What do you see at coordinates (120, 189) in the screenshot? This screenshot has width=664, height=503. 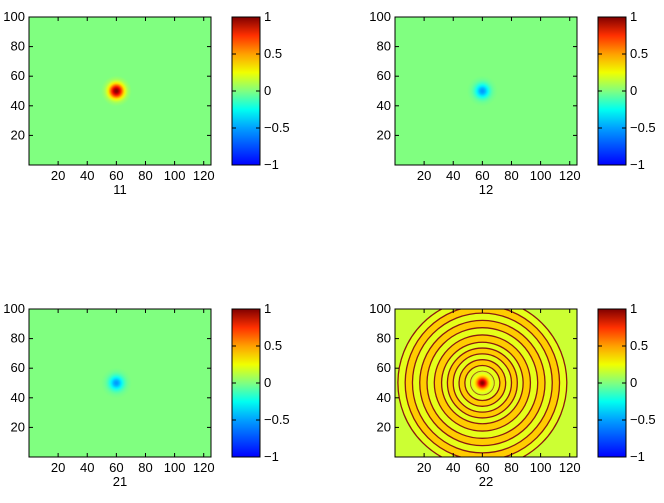 I see `x-axis-label: 11` at bounding box center [120, 189].